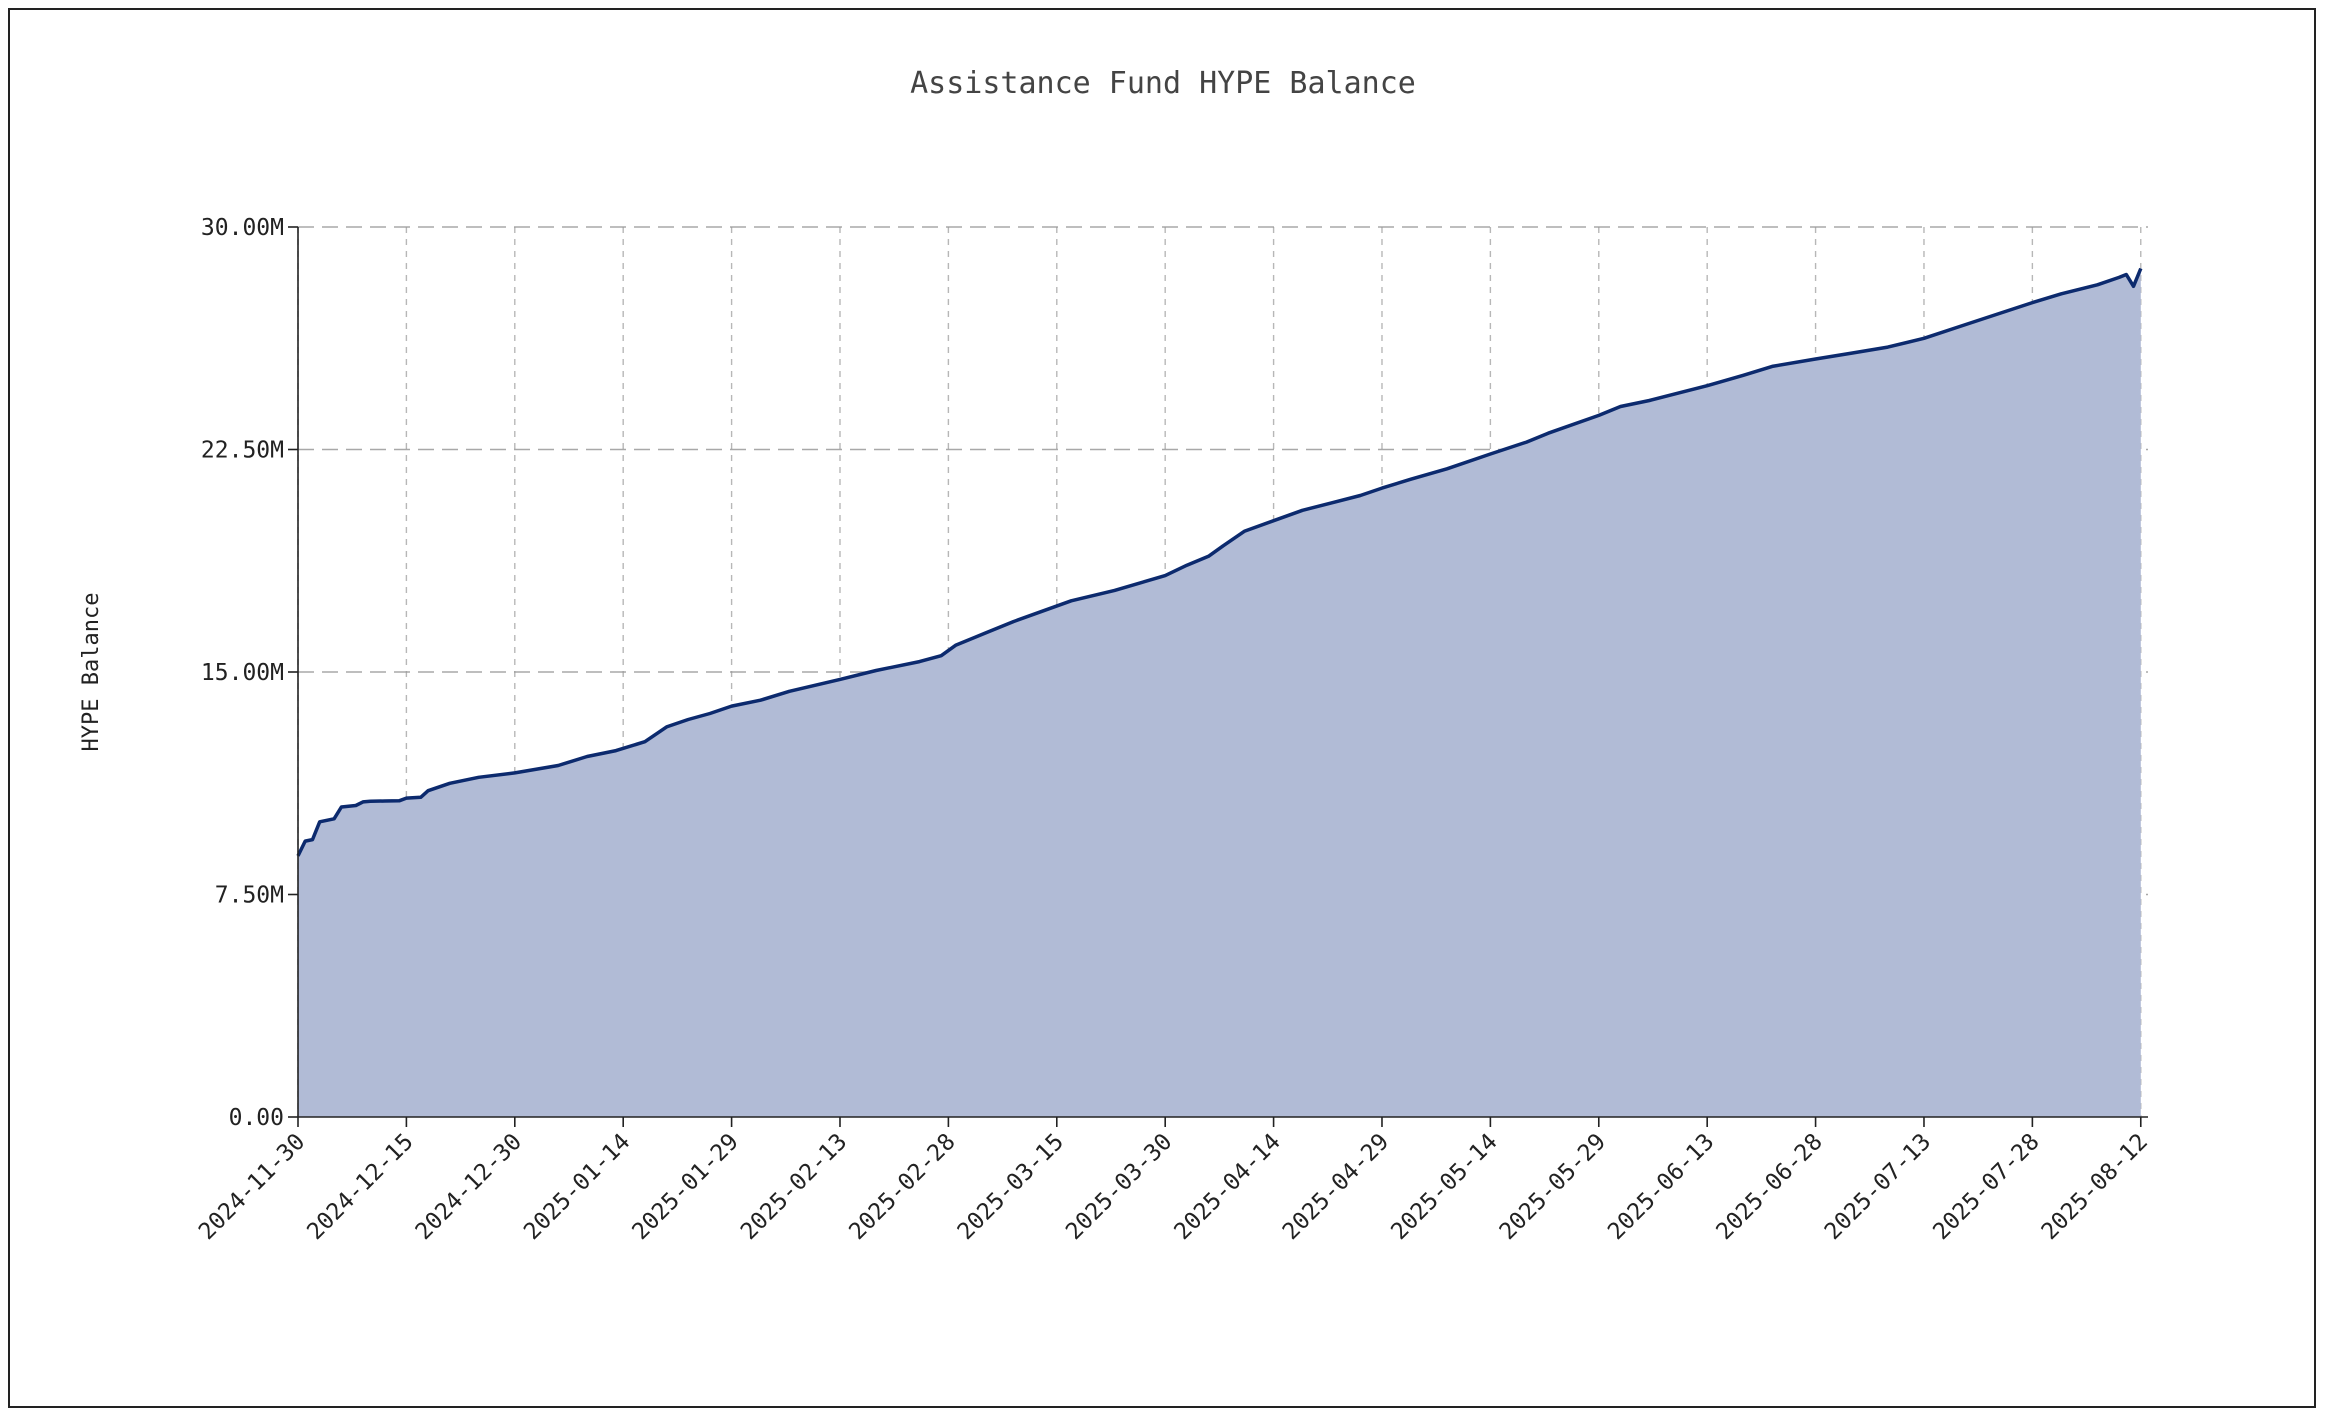 Image resolution: width=2326 pixels, height=1418 pixels. What do you see at coordinates (1228, 1187) in the screenshot?
I see `x-tick-label: 2025-04-14` at bounding box center [1228, 1187].